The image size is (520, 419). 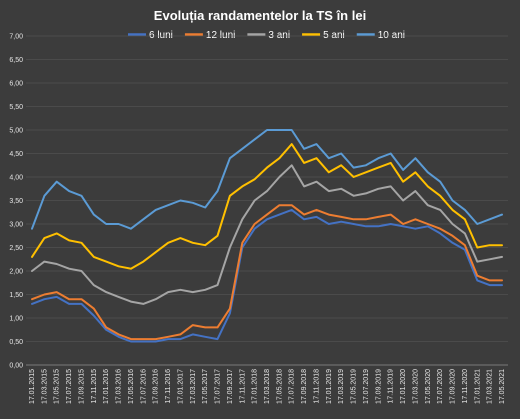 I want to click on x-tick-label: 17.11.2018, so click(x=316, y=386).